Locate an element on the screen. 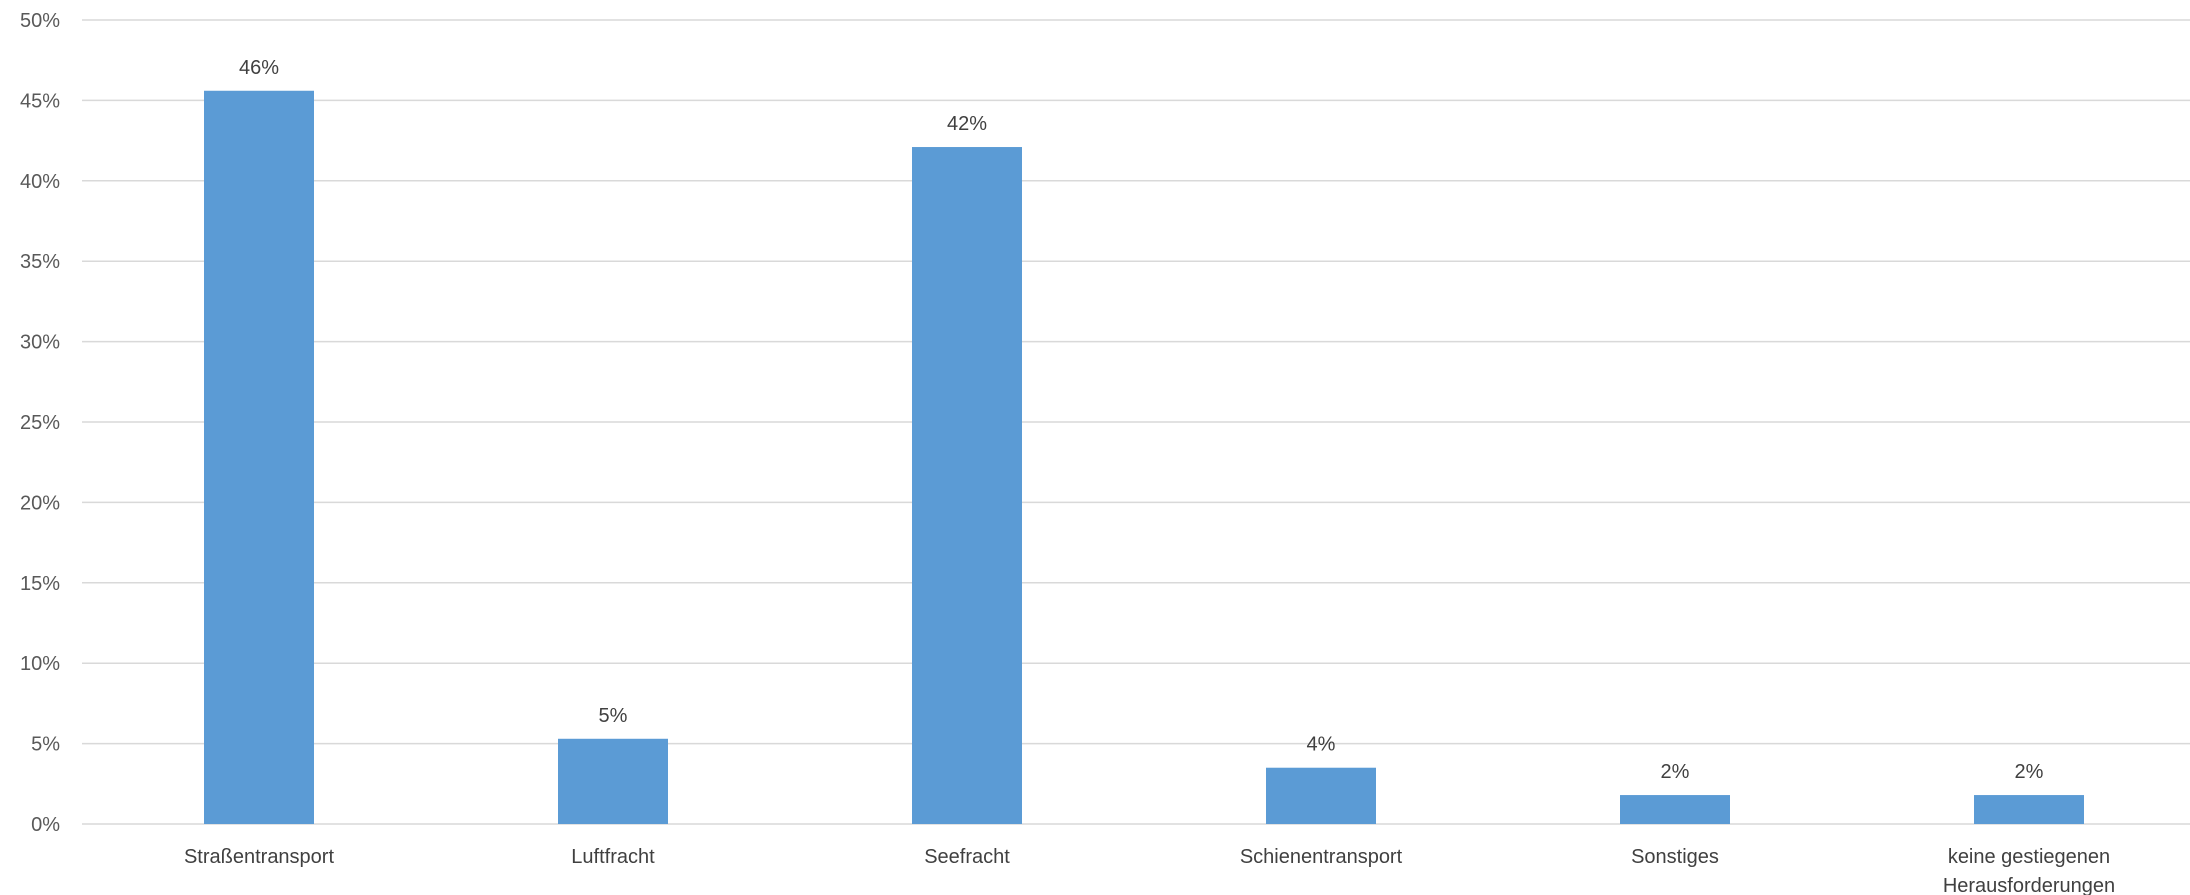 This screenshot has height=895, width=2190. y-tick-label: 45% is located at coordinates (40, 101).